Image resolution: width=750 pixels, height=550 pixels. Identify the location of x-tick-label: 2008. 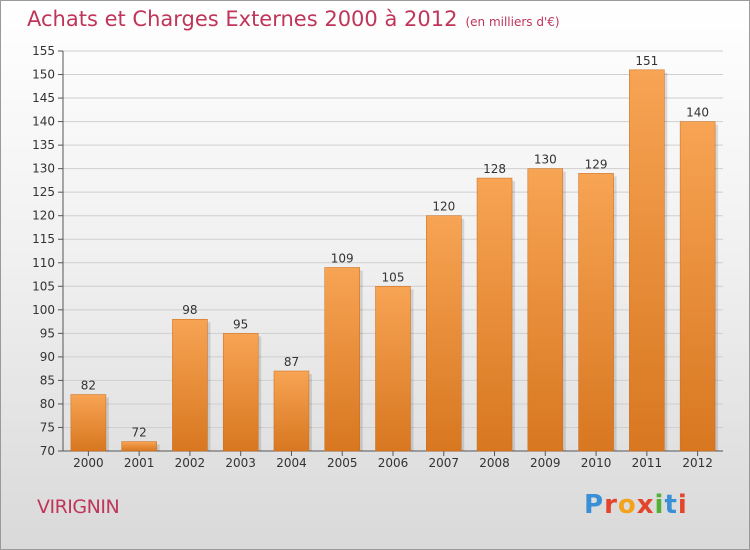
(494, 463).